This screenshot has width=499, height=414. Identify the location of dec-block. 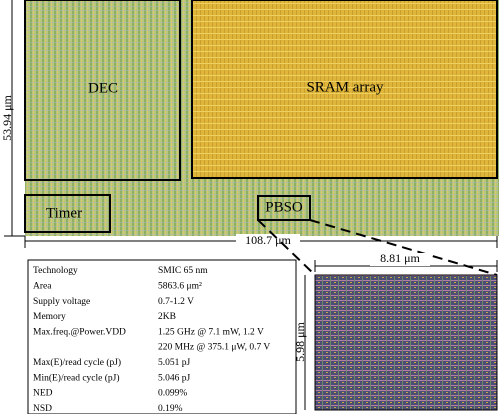
(102, 90).